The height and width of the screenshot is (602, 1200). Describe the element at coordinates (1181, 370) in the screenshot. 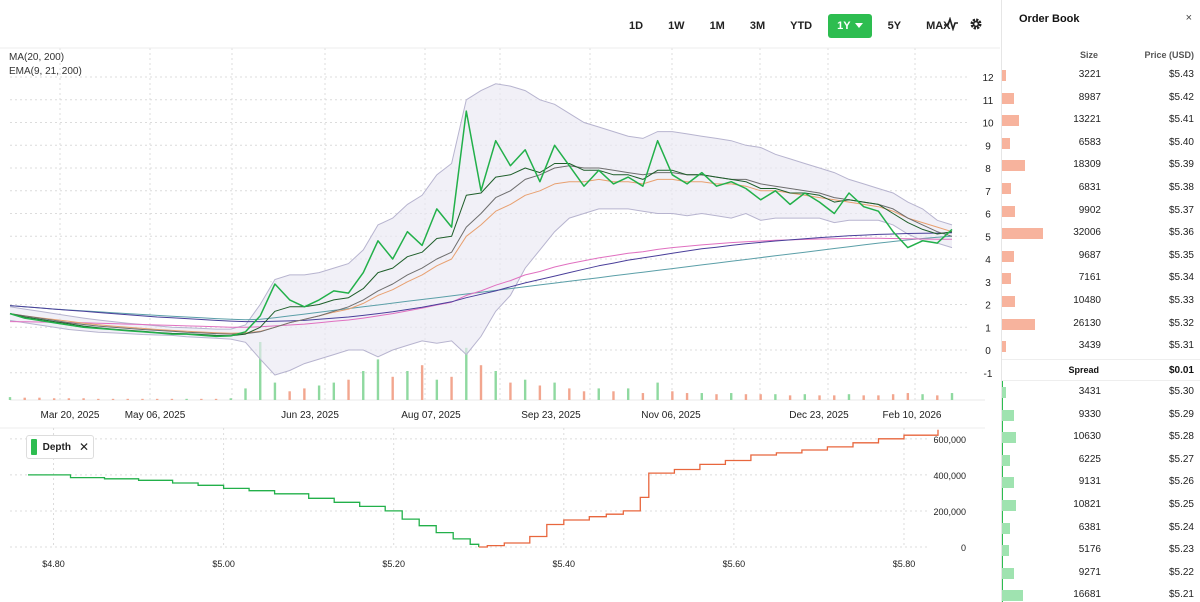

I see `spread-value: $0.01` at that location.